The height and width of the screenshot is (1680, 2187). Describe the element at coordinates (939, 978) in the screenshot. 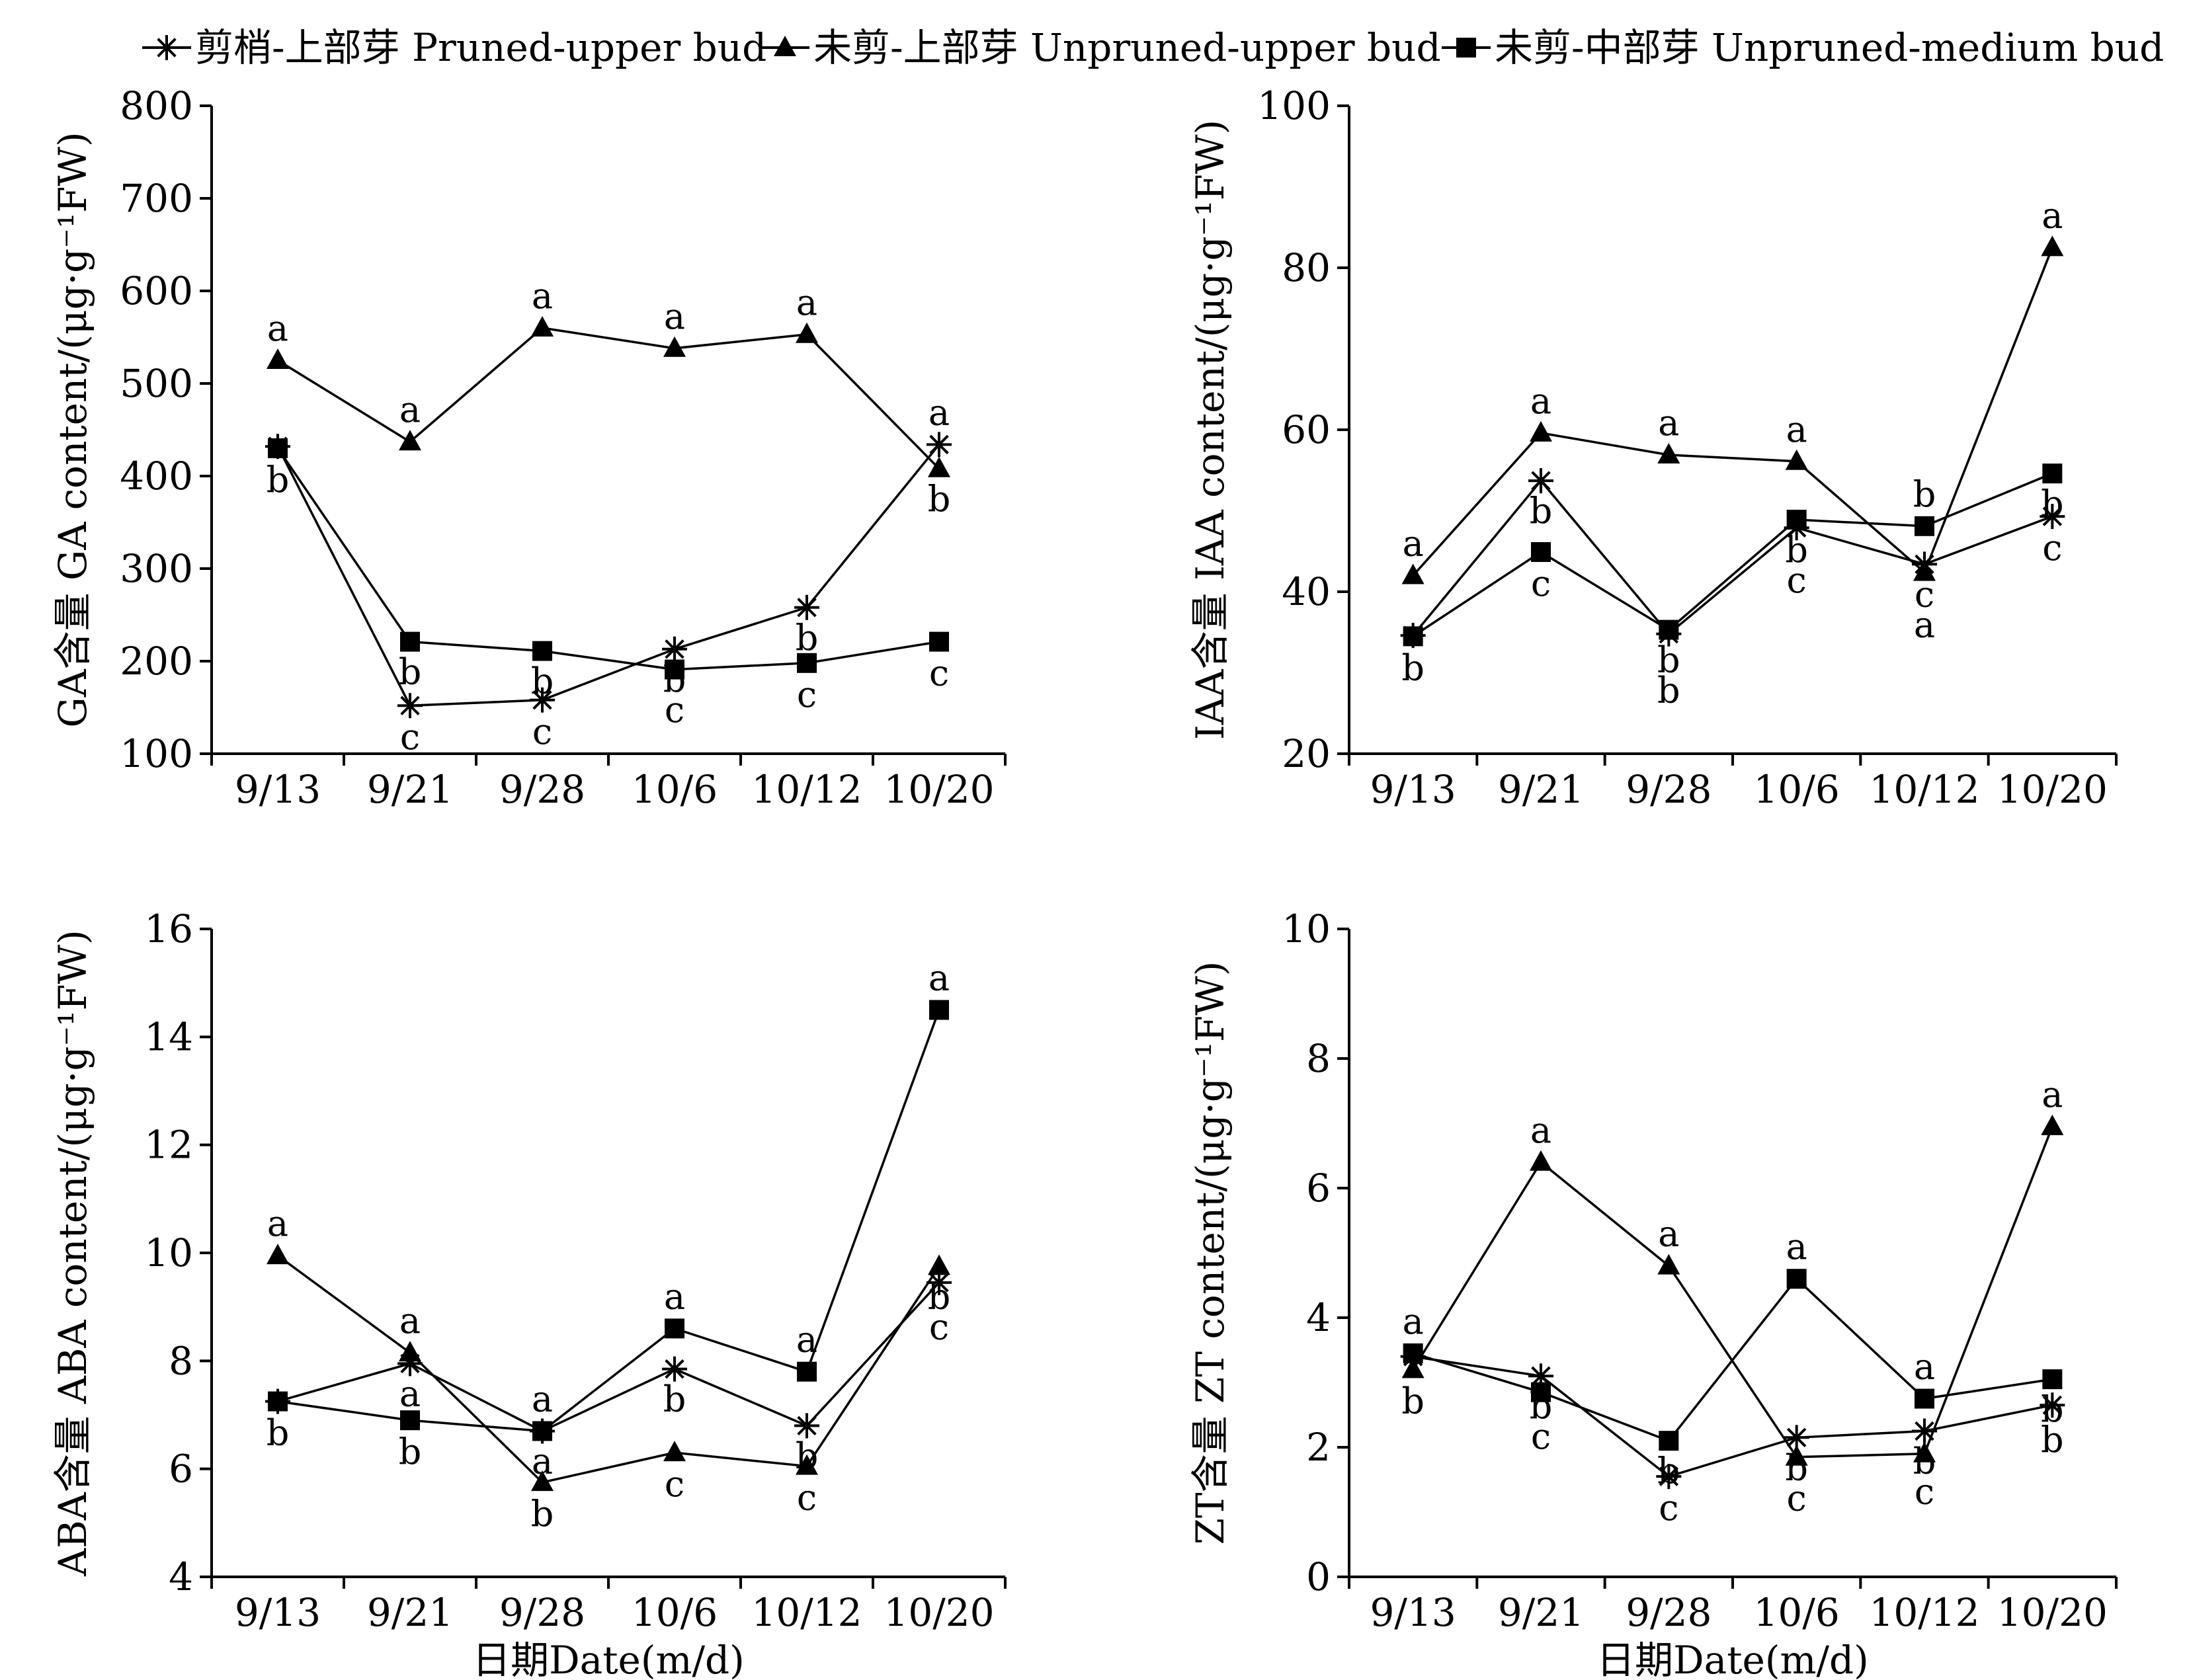

I see `panel-3-sig-letter-5-square: a` at that location.